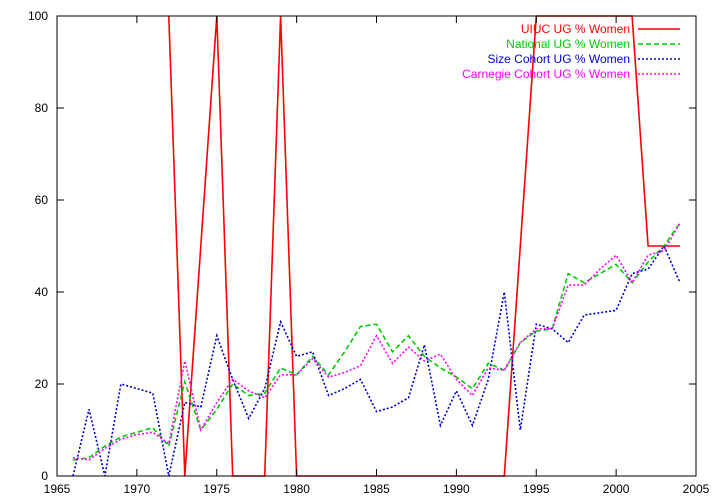 The image size is (720, 504). What do you see at coordinates (44, 476) in the screenshot?
I see `y-tick-label: 0` at bounding box center [44, 476].